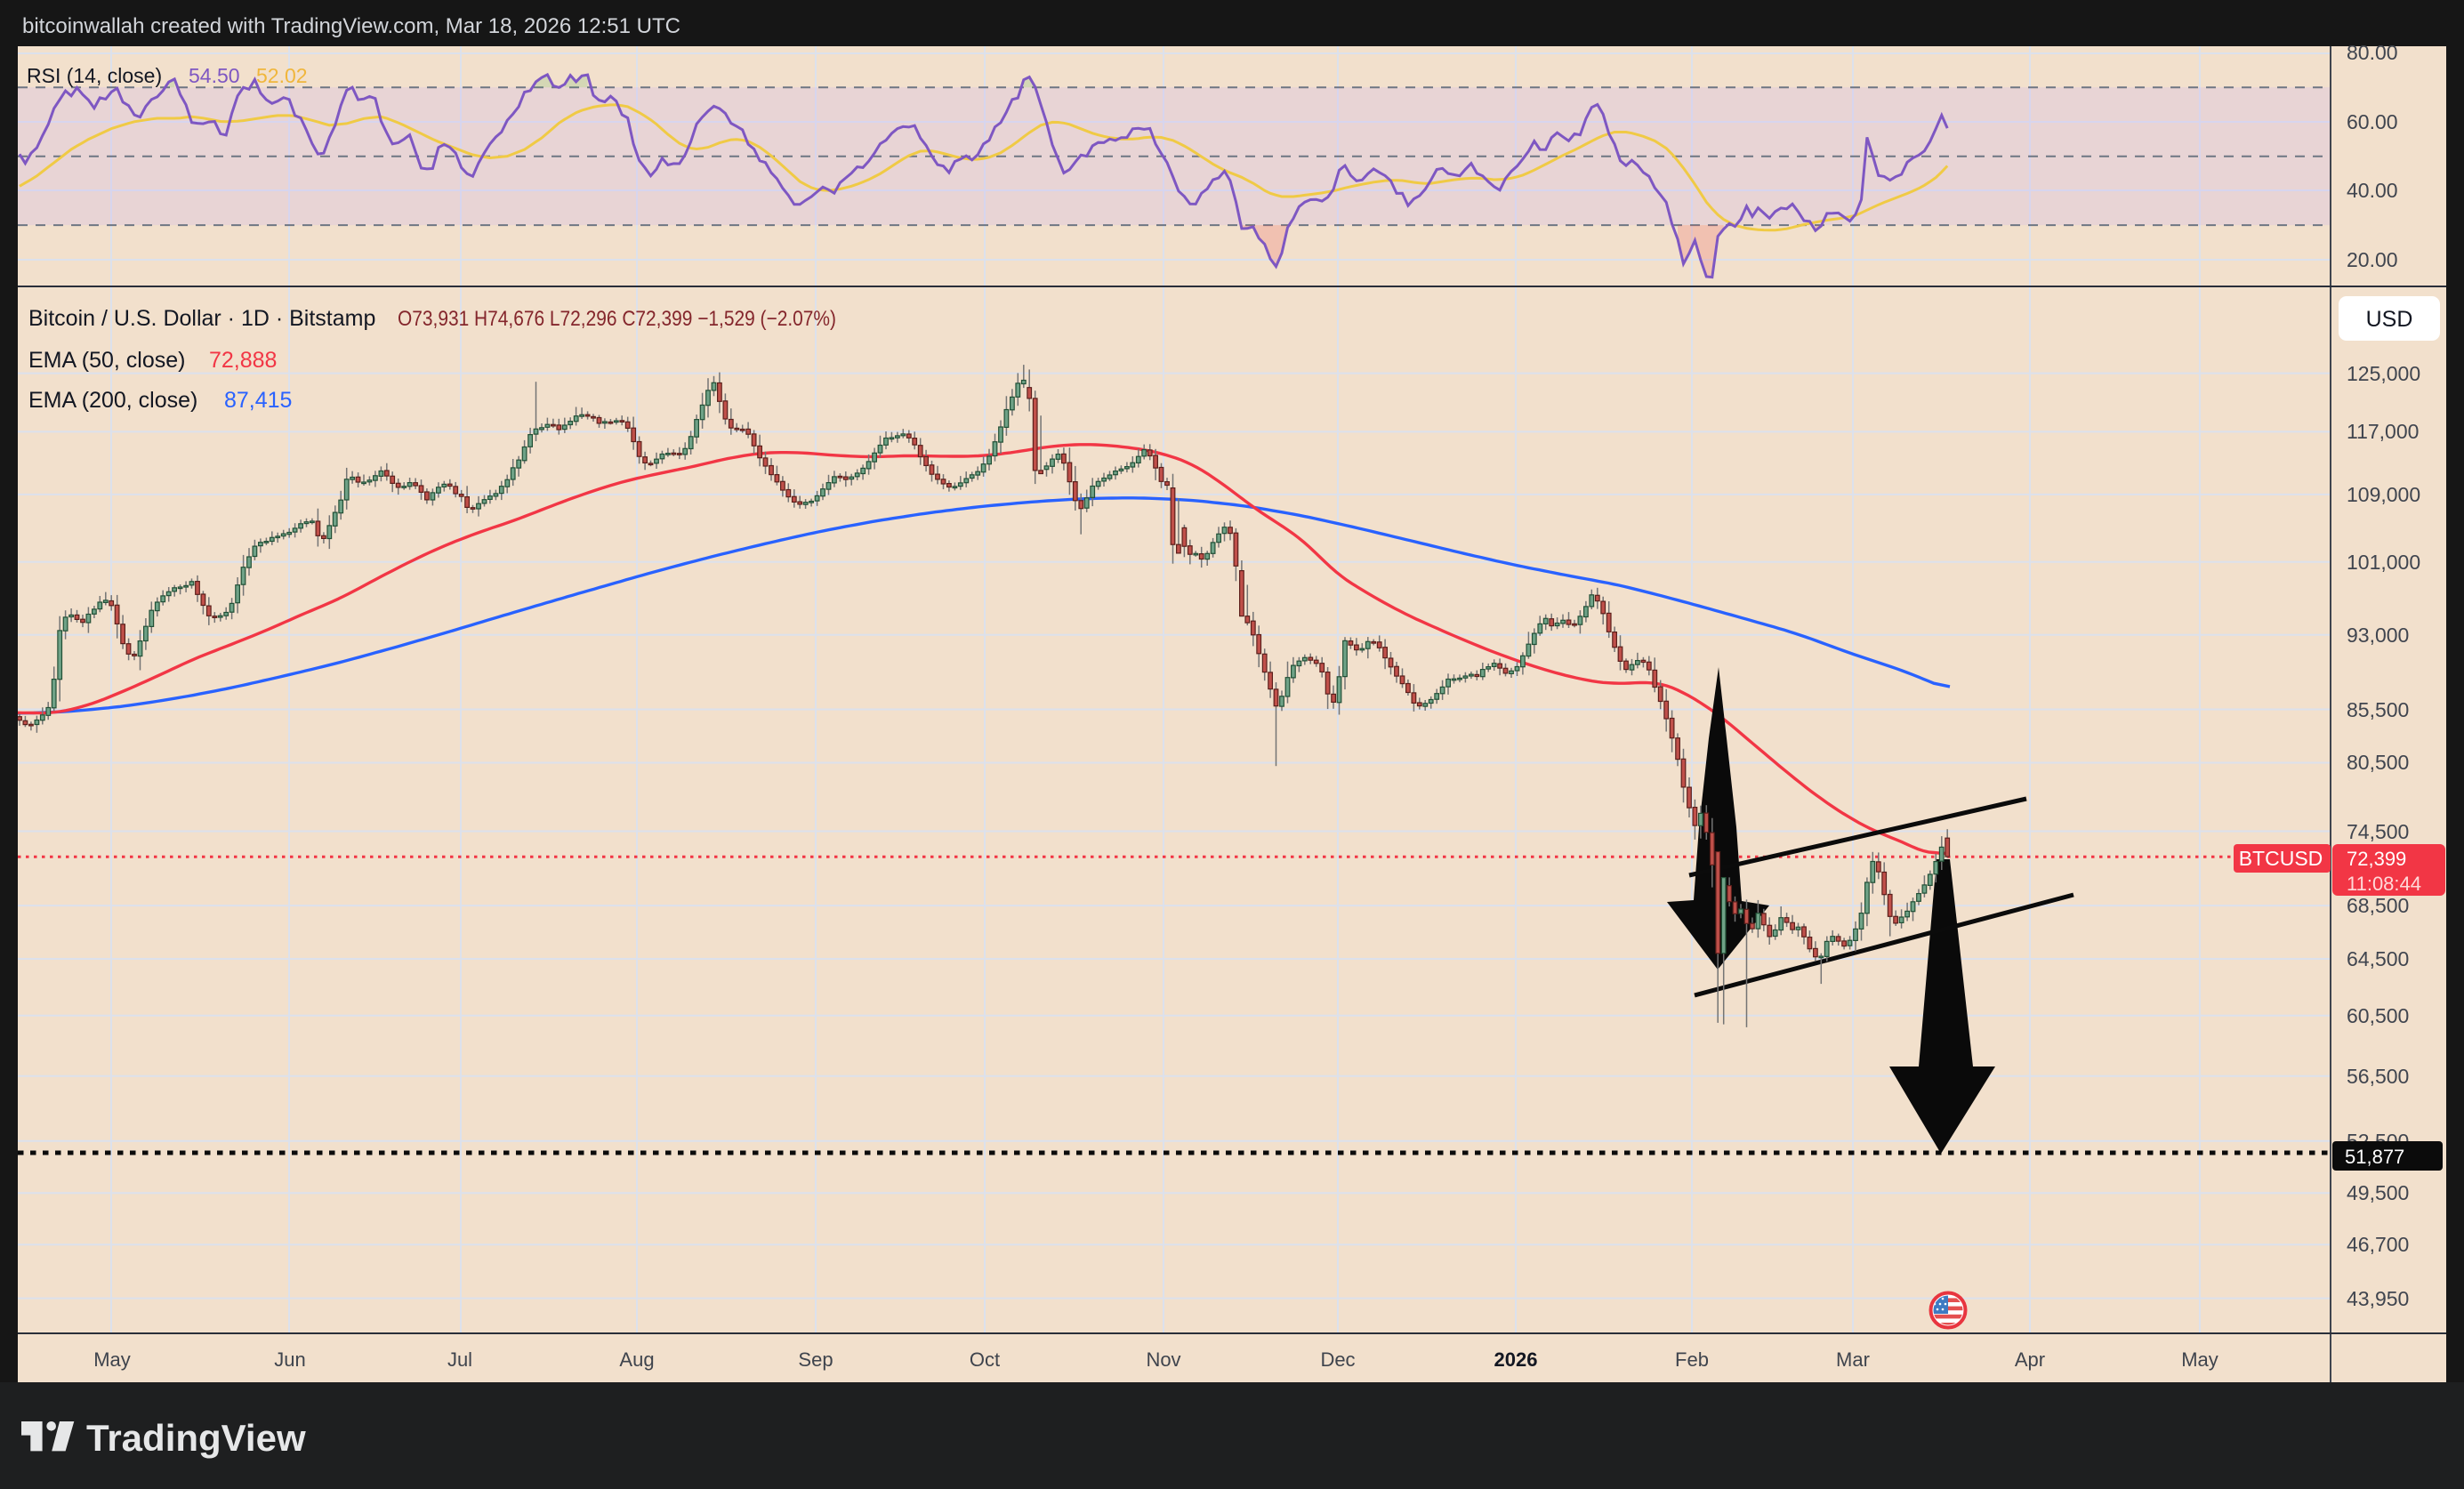 This screenshot has width=2464, height=1489. Describe the element at coordinates (243, 360) in the screenshot. I see `svg-text: 72,888` at that location.